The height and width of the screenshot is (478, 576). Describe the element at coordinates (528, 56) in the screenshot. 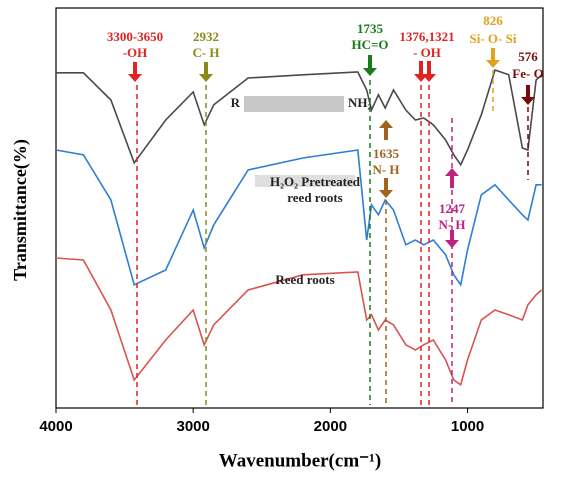

I see `annotation-text: 576` at that location.